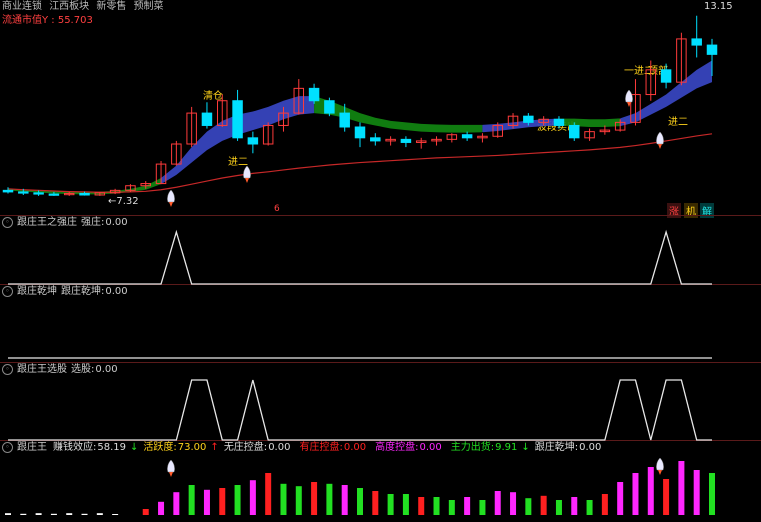 This screenshot has height=522, width=761. Describe the element at coordinates (93, 222) in the screenshot. I see `panel1-label: 强庄:` at that location.